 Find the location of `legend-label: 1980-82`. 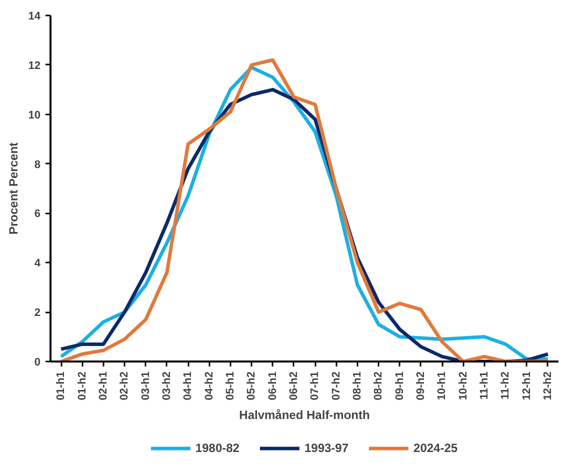

legend-label: 1980-82 is located at coordinates (217, 447).